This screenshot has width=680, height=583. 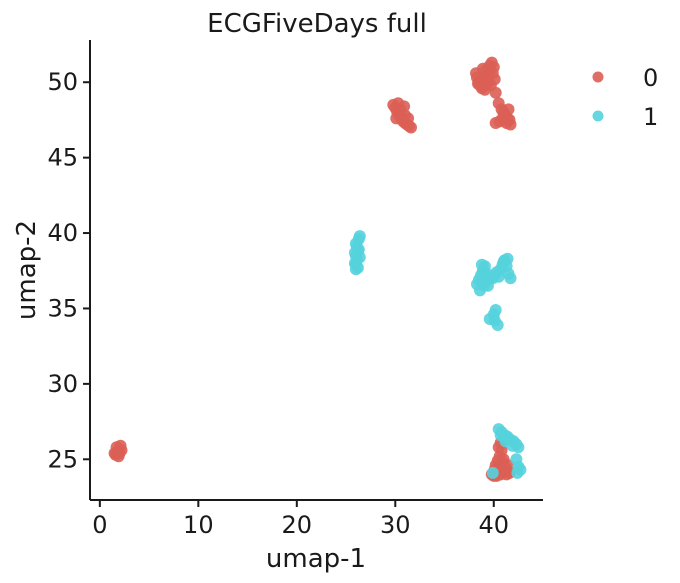 What do you see at coordinates (62, 158) in the screenshot?
I see `y-tick-label-45: 45` at bounding box center [62, 158].